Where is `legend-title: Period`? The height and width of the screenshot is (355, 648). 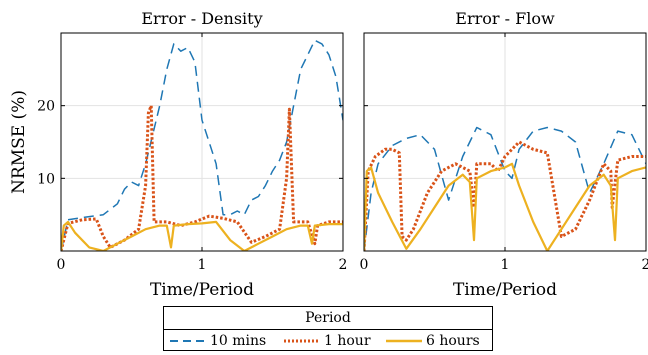 legend-title: Period is located at coordinates (328, 318).